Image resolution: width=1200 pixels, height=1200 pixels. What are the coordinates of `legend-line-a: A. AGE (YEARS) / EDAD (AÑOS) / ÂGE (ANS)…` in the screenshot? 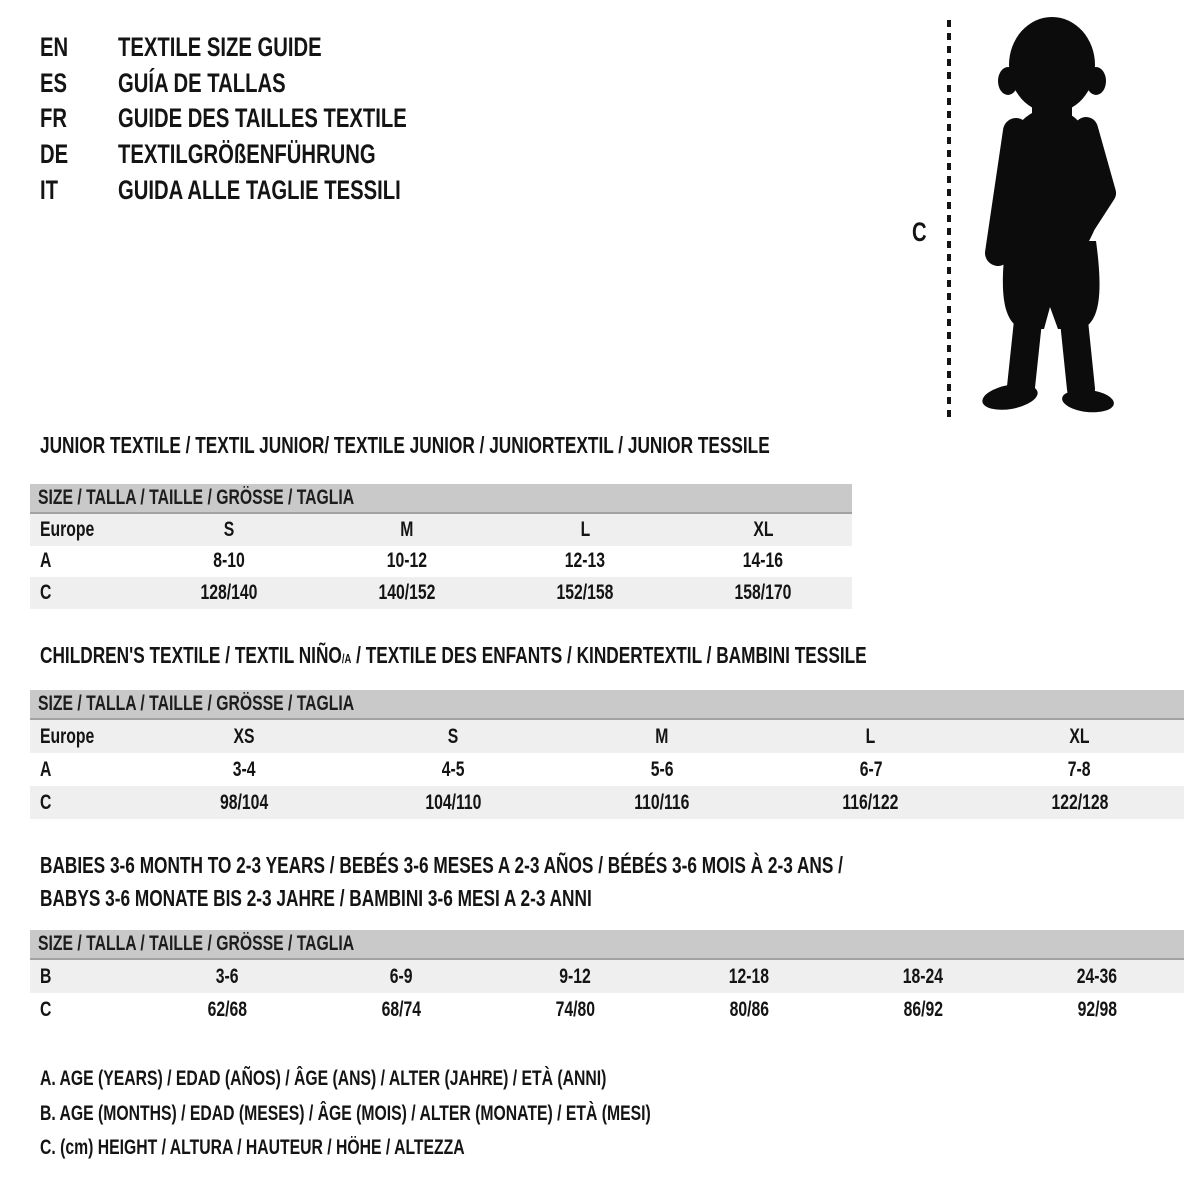 It's located at (323, 1078).